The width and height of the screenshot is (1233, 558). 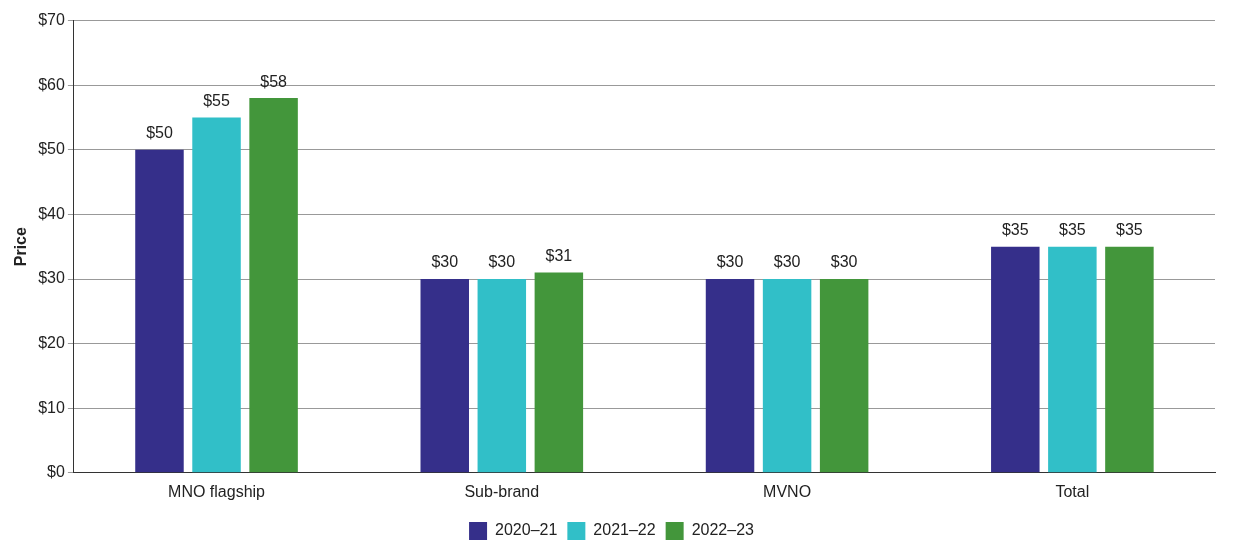 I want to click on x-tick-label: Total, so click(x=1072, y=491).